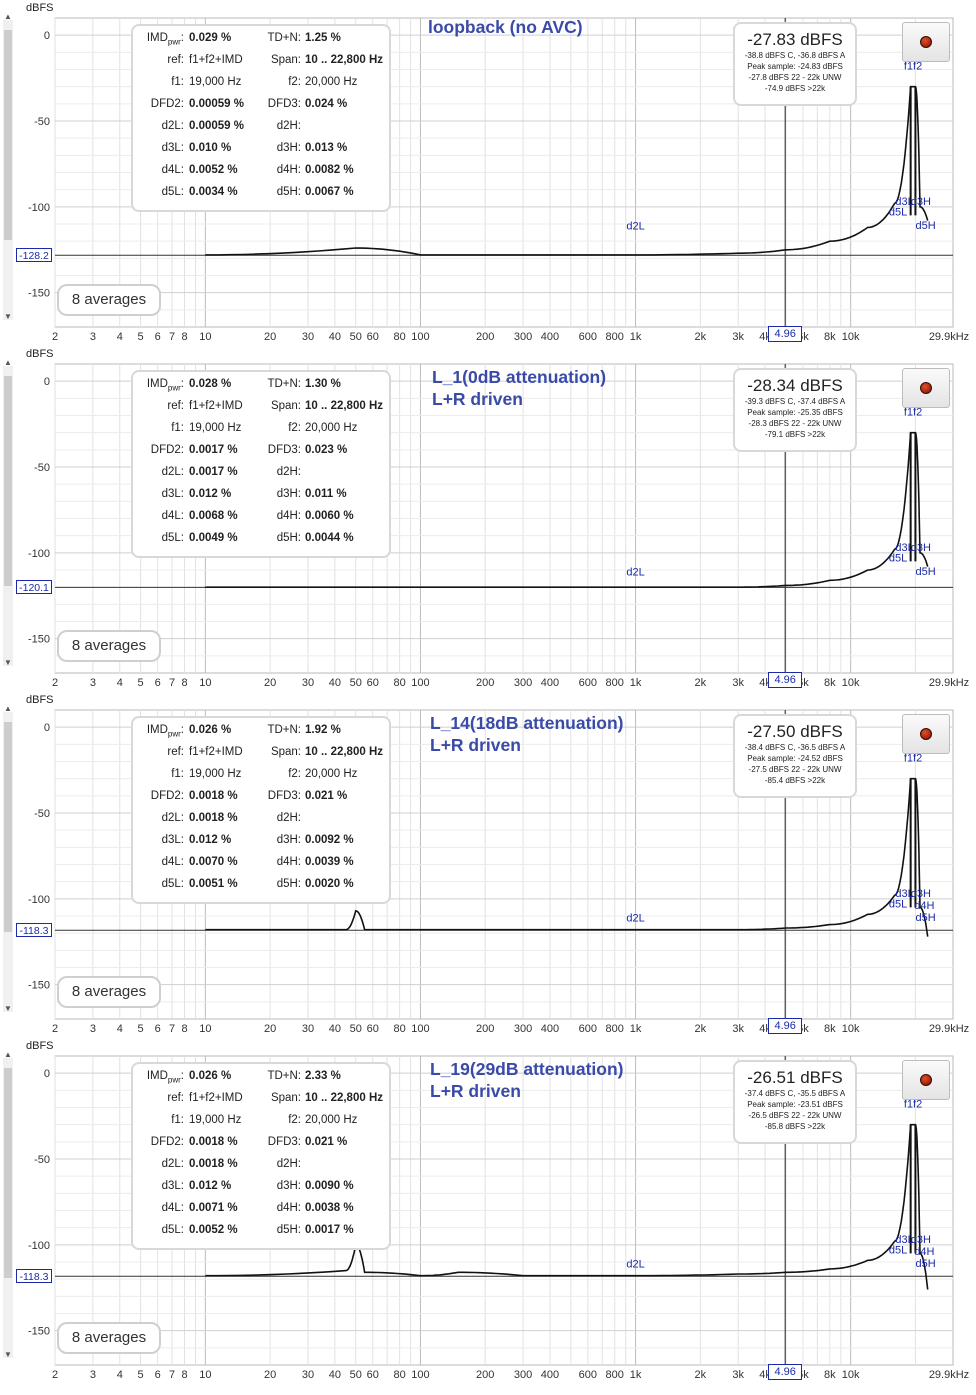 The image size is (976, 1395). Describe the element at coordinates (261, 1081) in the screenshot. I see `stats-row: IMDpwr: 0.026 % TD+N: 2.33 %` at that location.